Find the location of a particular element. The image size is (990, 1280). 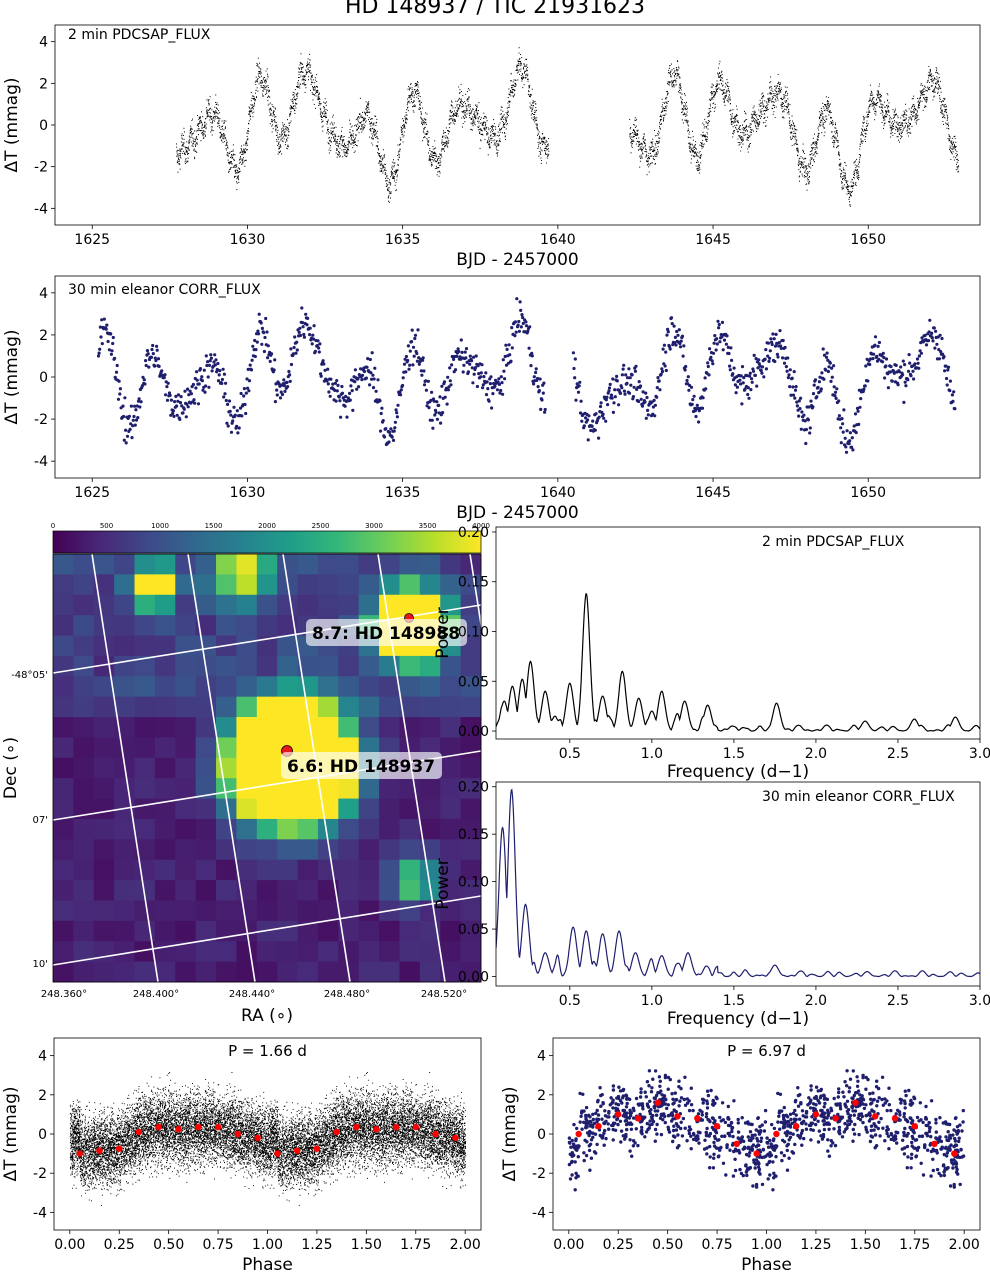

x-tick-label: 0.25 is located at coordinates (119, 1245).